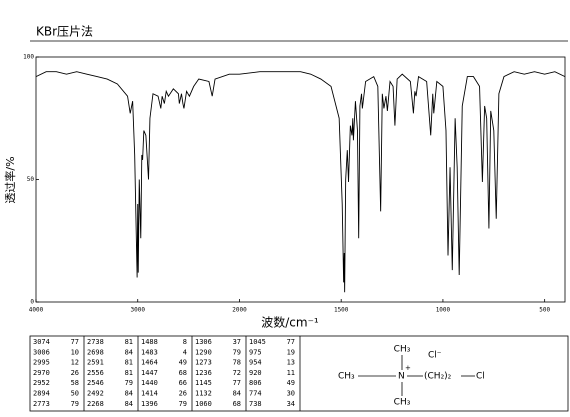 This screenshot has width=570, height=417. I want to click on peak-wavenumber: 3074, so click(41, 342).